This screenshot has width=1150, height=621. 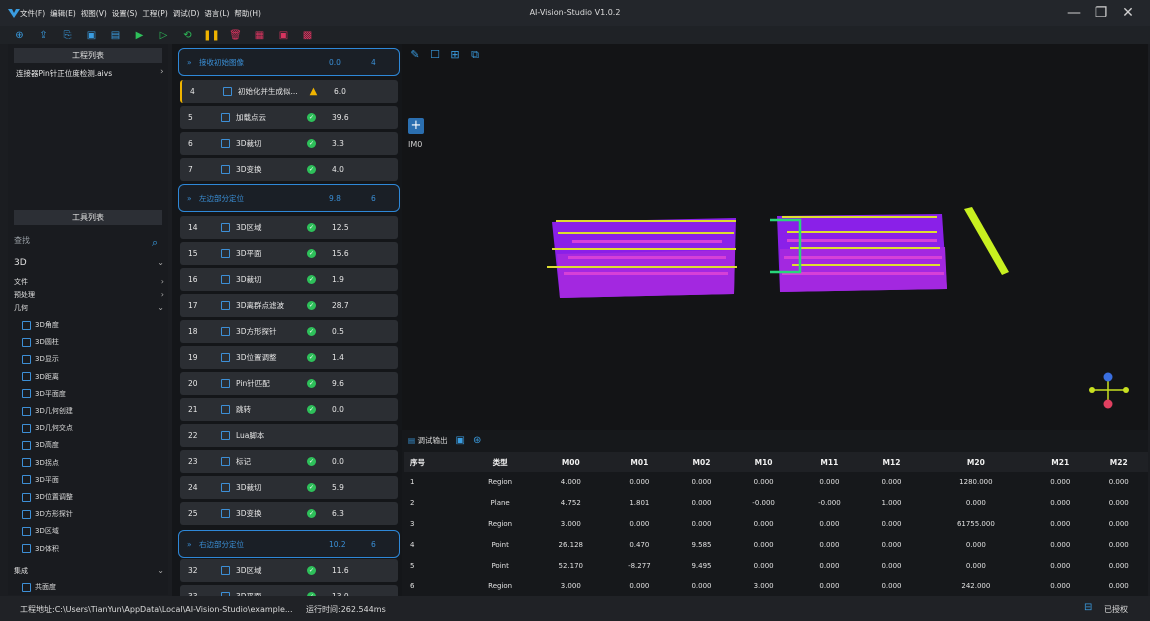 I want to click on square-icon: ☐, so click(x=435, y=54).